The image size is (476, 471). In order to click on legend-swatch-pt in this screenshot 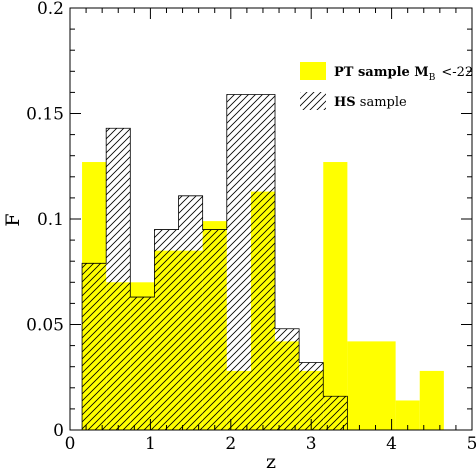, I will do `click(313, 71)`.